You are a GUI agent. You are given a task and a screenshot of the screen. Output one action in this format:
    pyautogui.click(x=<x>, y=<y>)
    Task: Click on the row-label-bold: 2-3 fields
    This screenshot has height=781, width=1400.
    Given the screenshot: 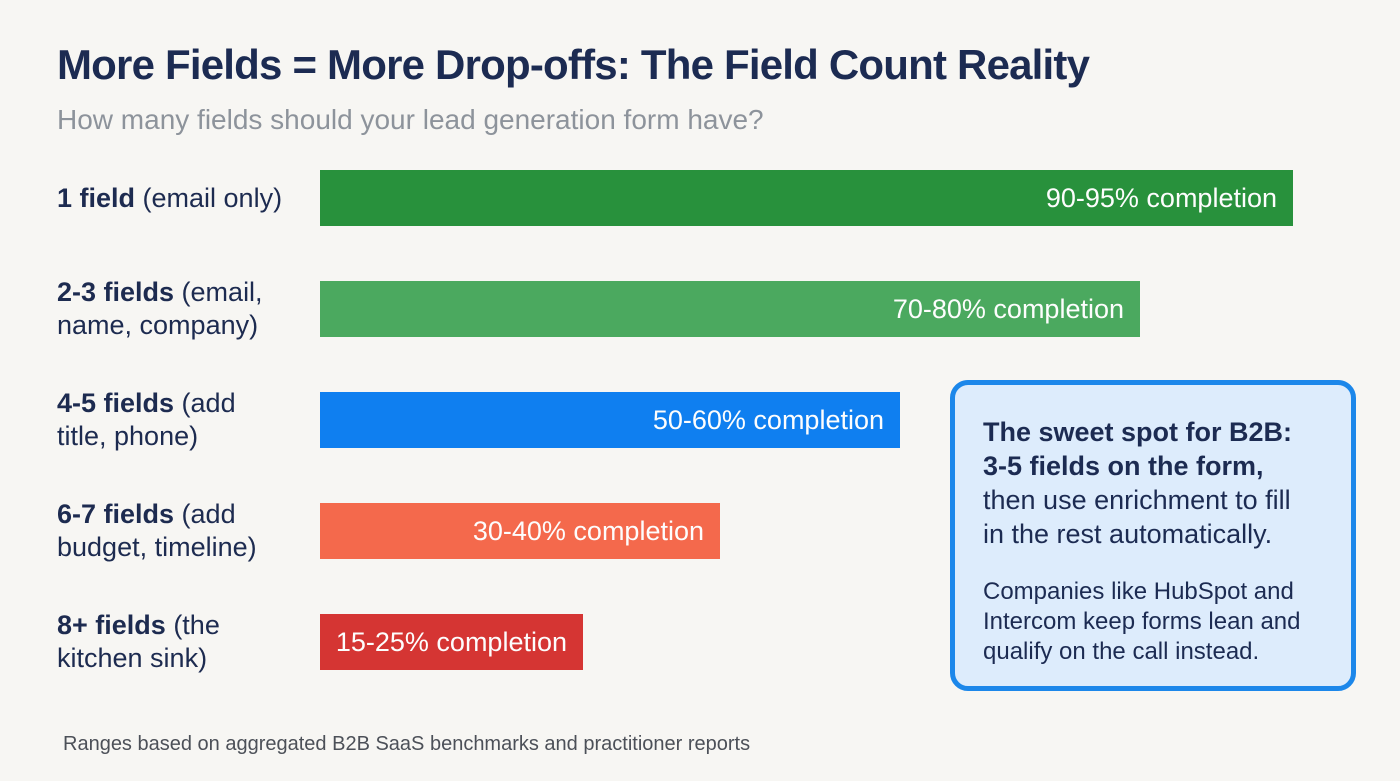 What is the action you would take?
    pyautogui.click(x=116, y=292)
    